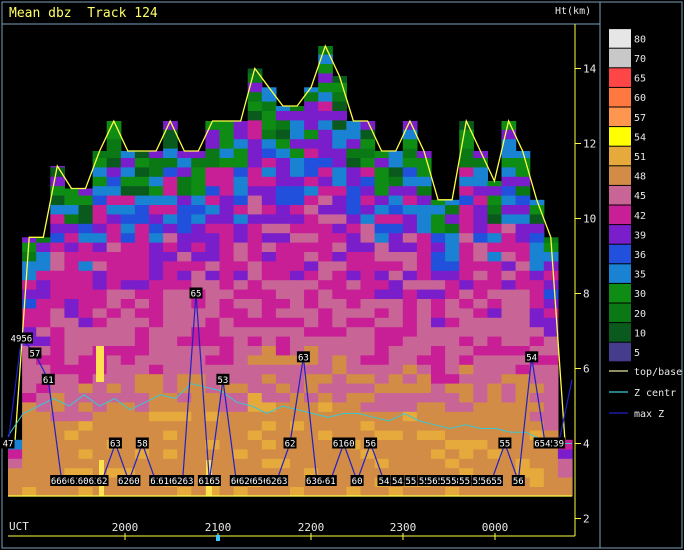 Image resolution: width=684 pixels, height=550 pixels. What do you see at coordinates (291, 531) in the screenshot?
I see `x-axis: 2000 2100 2200 2300 0000` at bounding box center [291, 531].